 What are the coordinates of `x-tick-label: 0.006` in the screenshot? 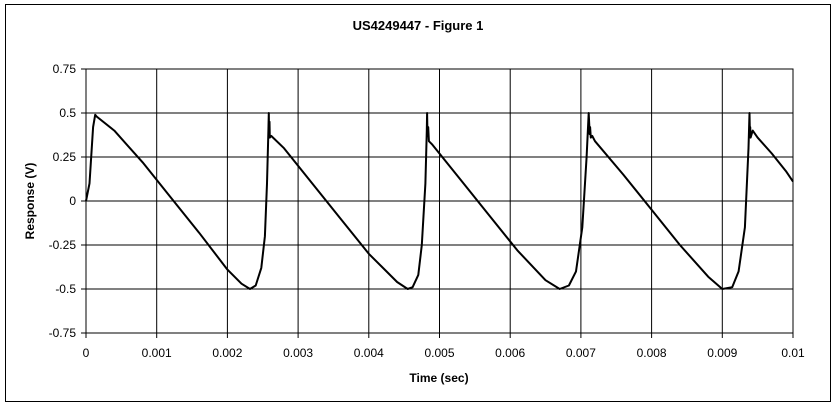 It's located at (510, 353).